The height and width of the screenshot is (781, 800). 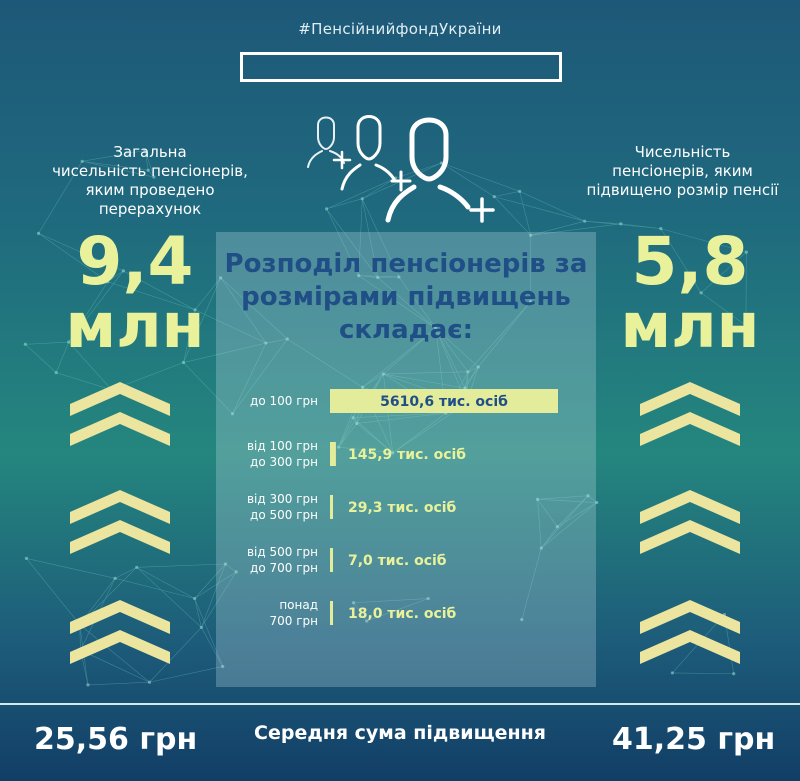 What do you see at coordinates (150, 199) in the screenshot?
I see `left-stat-label-line: яким проведено перерахунок` at bounding box center [150, 199].